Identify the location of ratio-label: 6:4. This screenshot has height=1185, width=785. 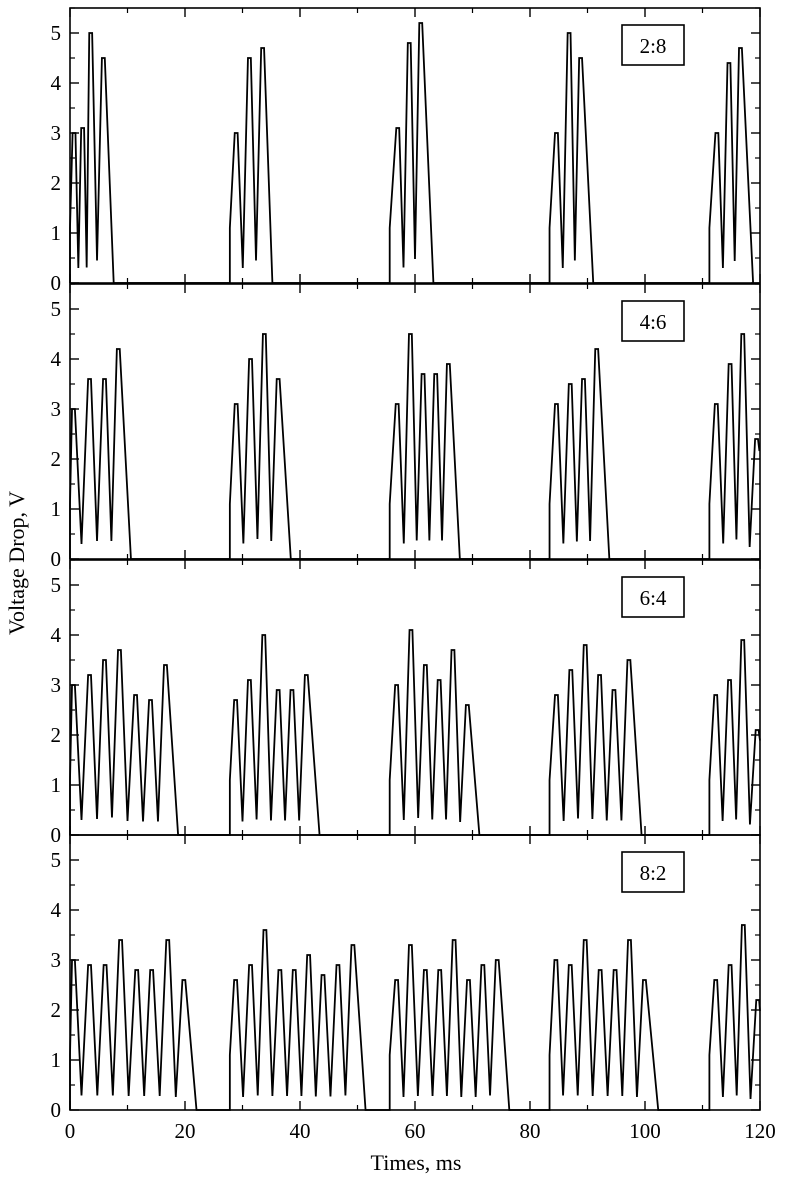
(653, 598).